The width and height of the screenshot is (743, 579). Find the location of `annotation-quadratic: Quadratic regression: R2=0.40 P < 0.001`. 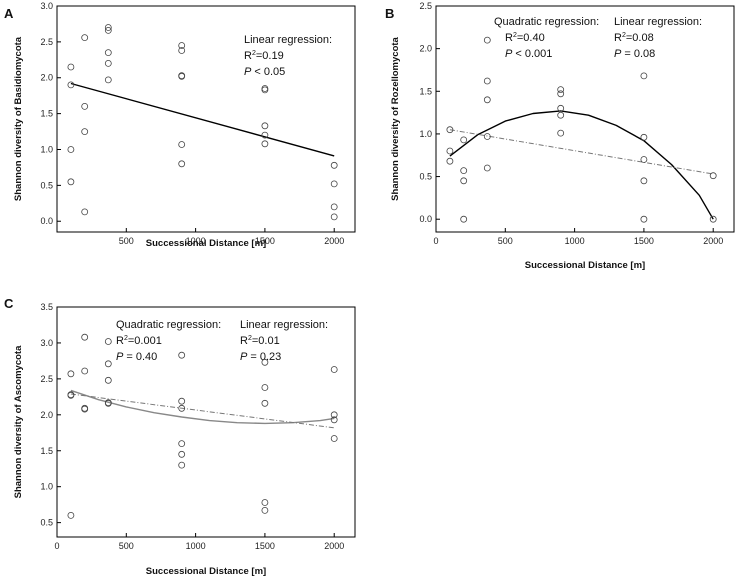

annotation-quadratic: Quadratic regression: R2=0.40 P < 0.001 is located at coordinates (546, 38).